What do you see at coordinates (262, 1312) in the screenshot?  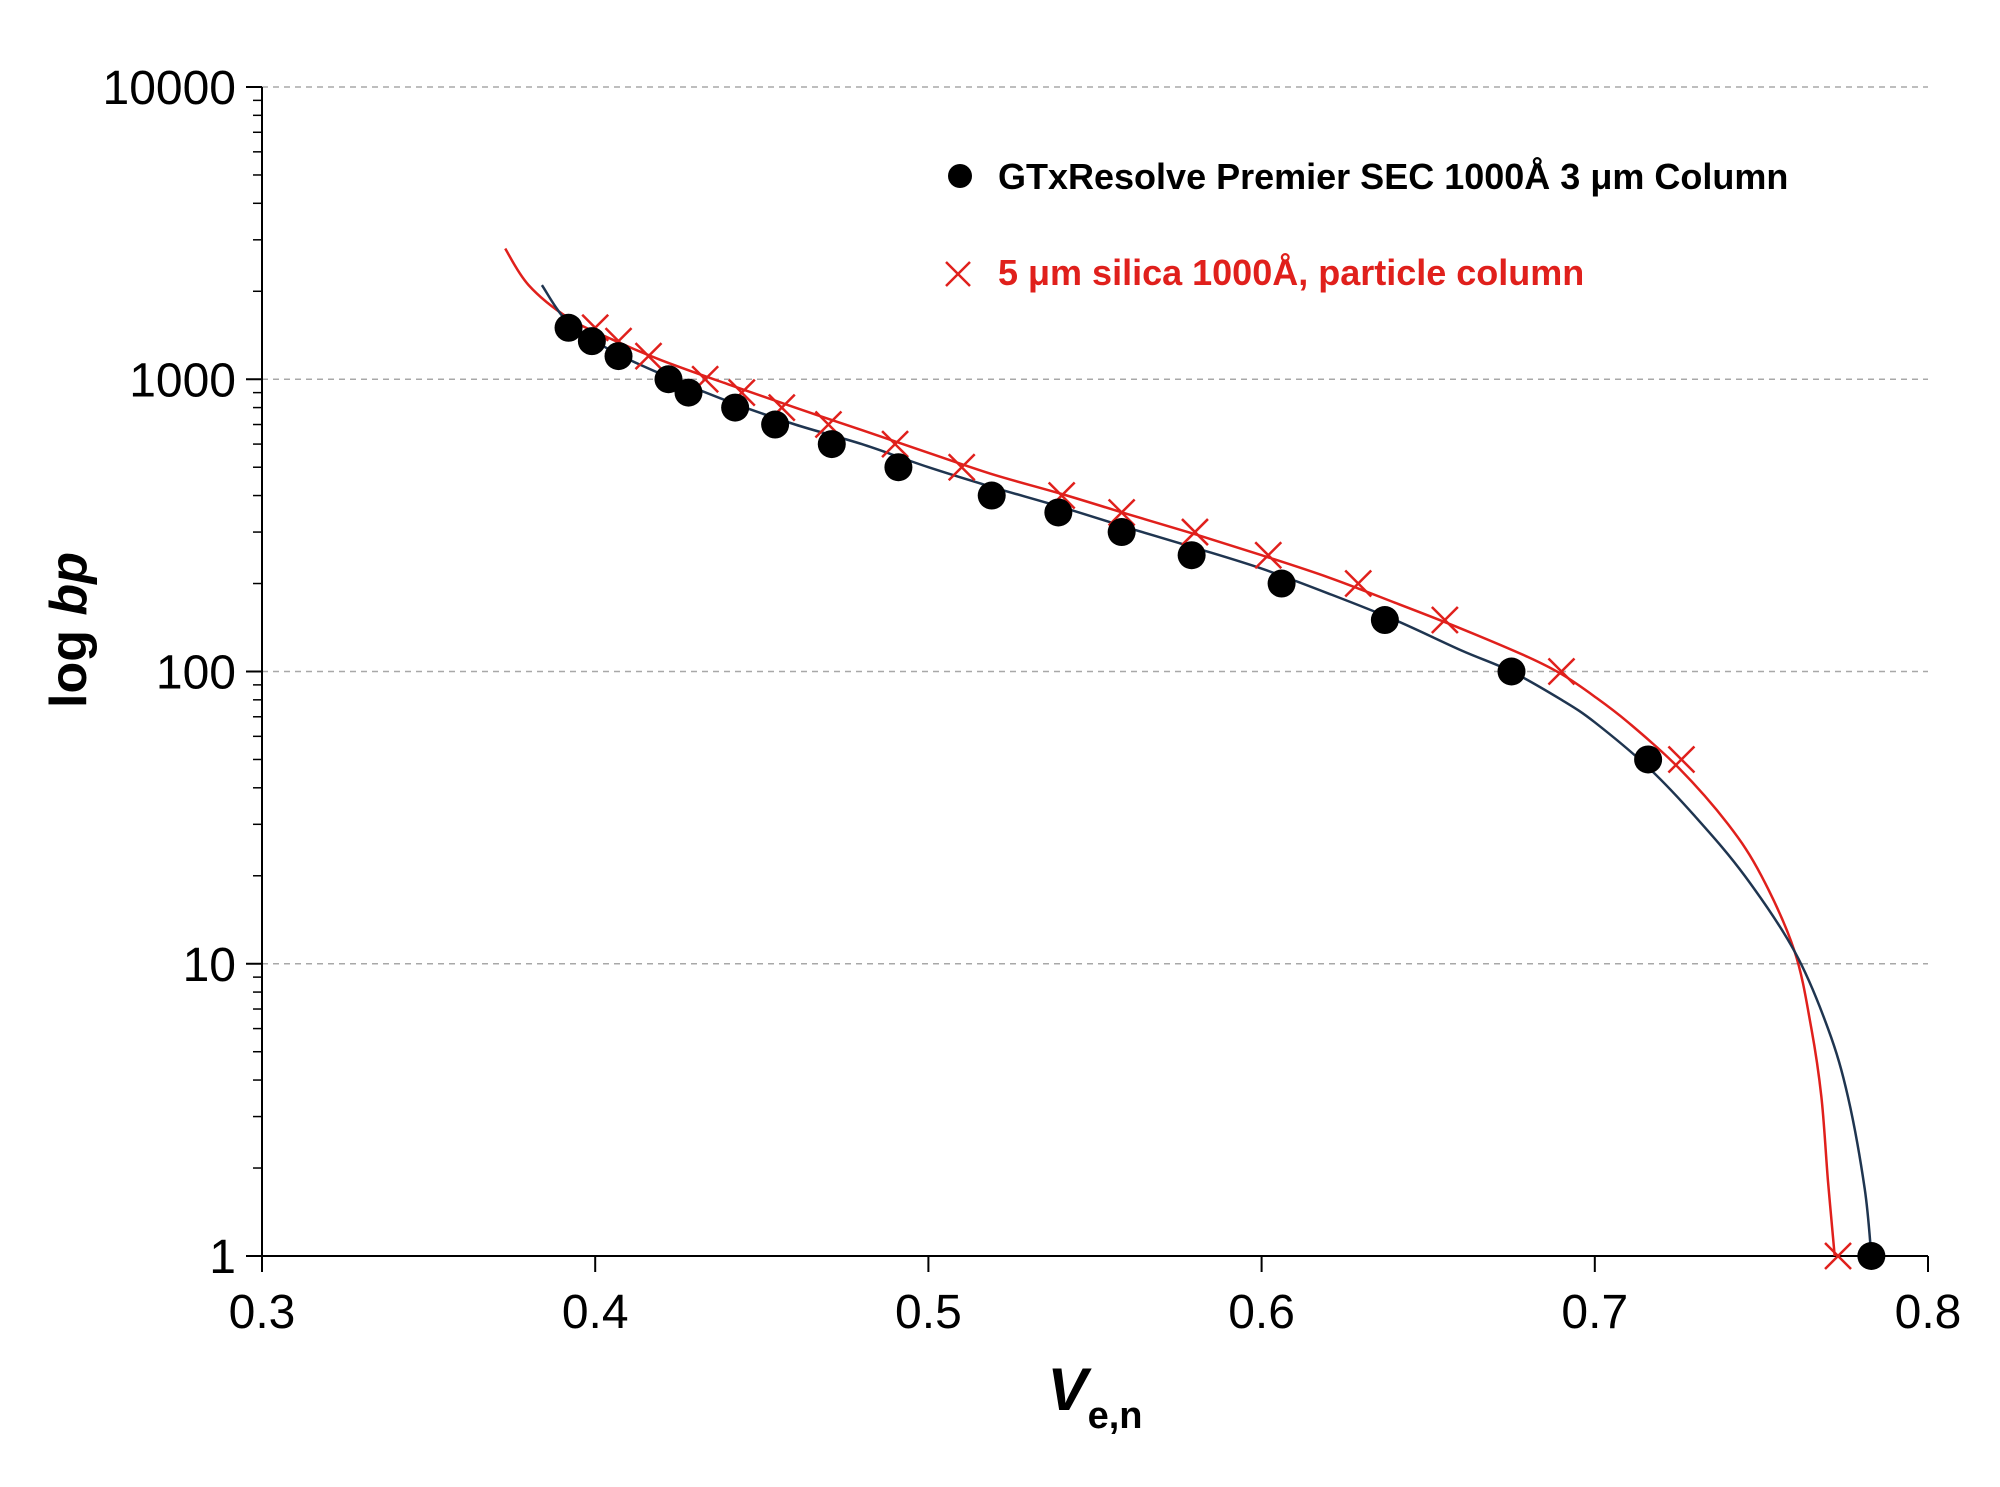 I see `x-tick-label: 0.3` at bounding box center [262, 1312].